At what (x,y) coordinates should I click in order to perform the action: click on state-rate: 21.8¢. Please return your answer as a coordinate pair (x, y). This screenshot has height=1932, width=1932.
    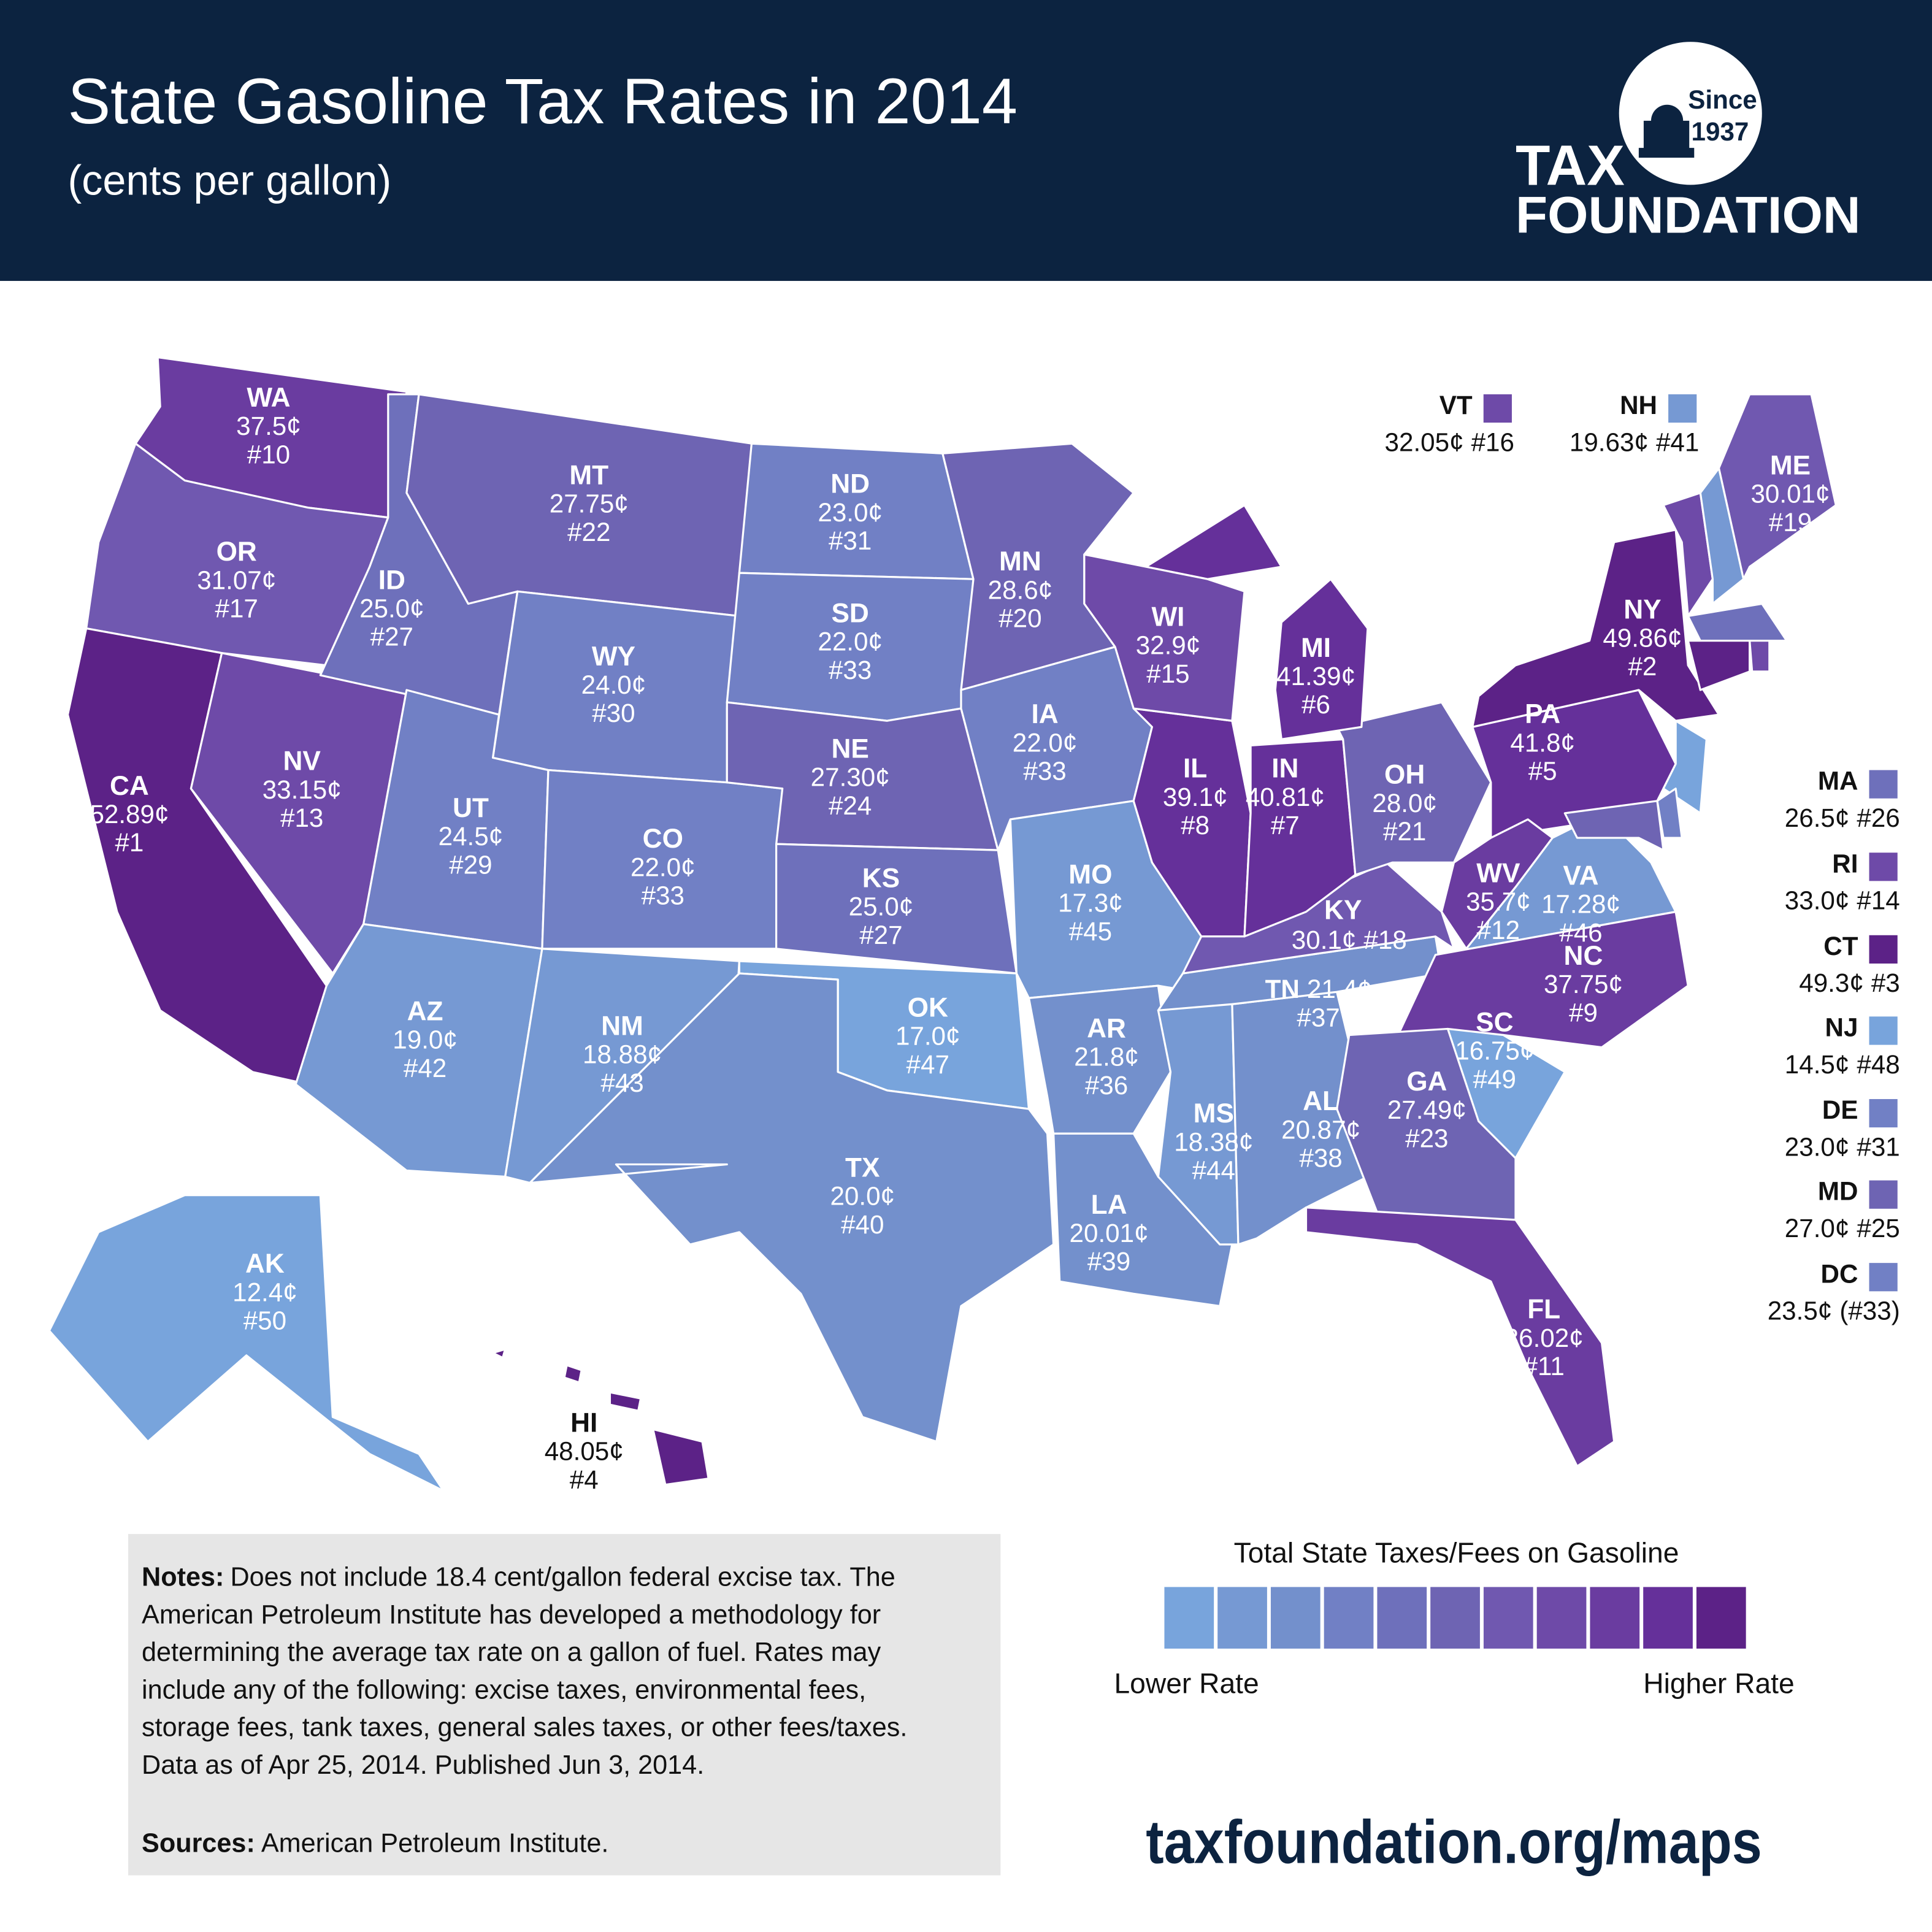
    Looking at the image, I should click on (1106, 1057).